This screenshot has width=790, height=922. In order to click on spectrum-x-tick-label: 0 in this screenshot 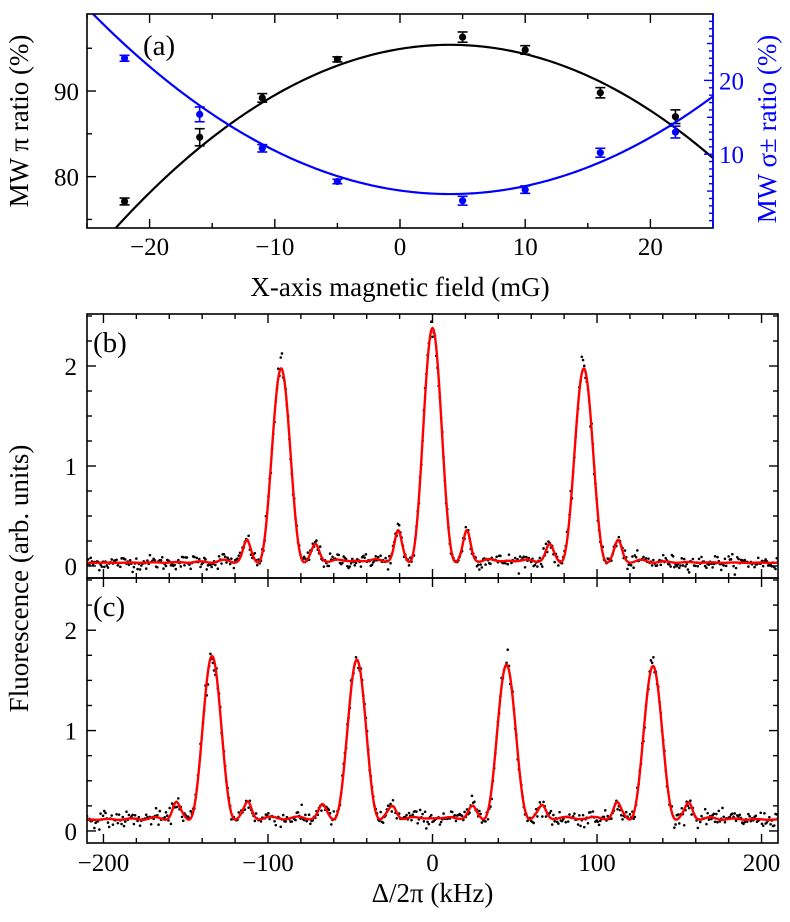, I will do `click(432, 863)`.